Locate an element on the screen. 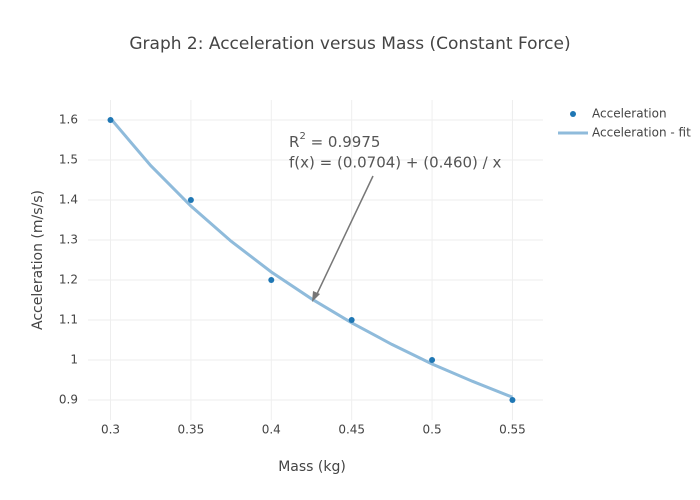 The height and width of the screenshot is (500, 700). annotation-fit: f(x) = (0.0704) + (0.460) / x is located at coordinates (395, 163).